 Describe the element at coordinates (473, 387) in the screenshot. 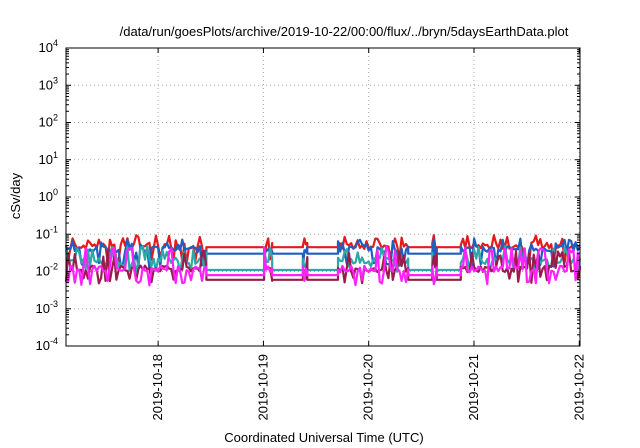

I see `x-tick-label: 2019-10-21` at that location.